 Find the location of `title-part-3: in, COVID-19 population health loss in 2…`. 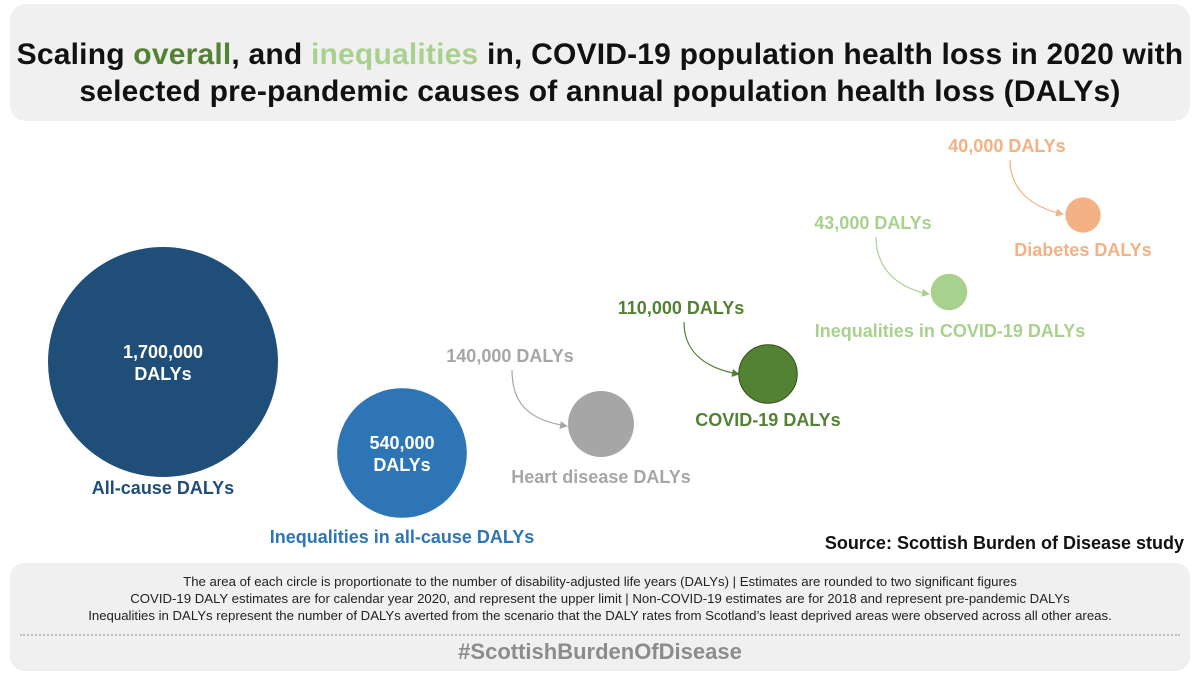

title-part-3: in, COVID-19 population health loss in 2… is located at coordinates (831, 54).